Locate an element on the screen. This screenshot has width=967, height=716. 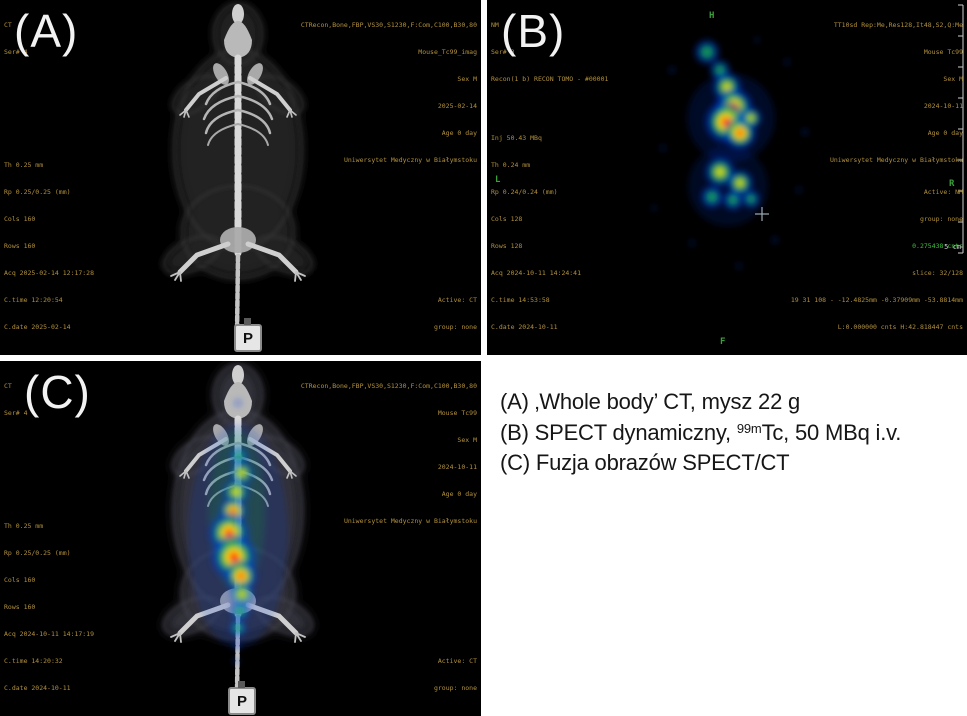
resolution-label: Rp 0.24/0.24 (mm) is located at coordinates (524, 192).